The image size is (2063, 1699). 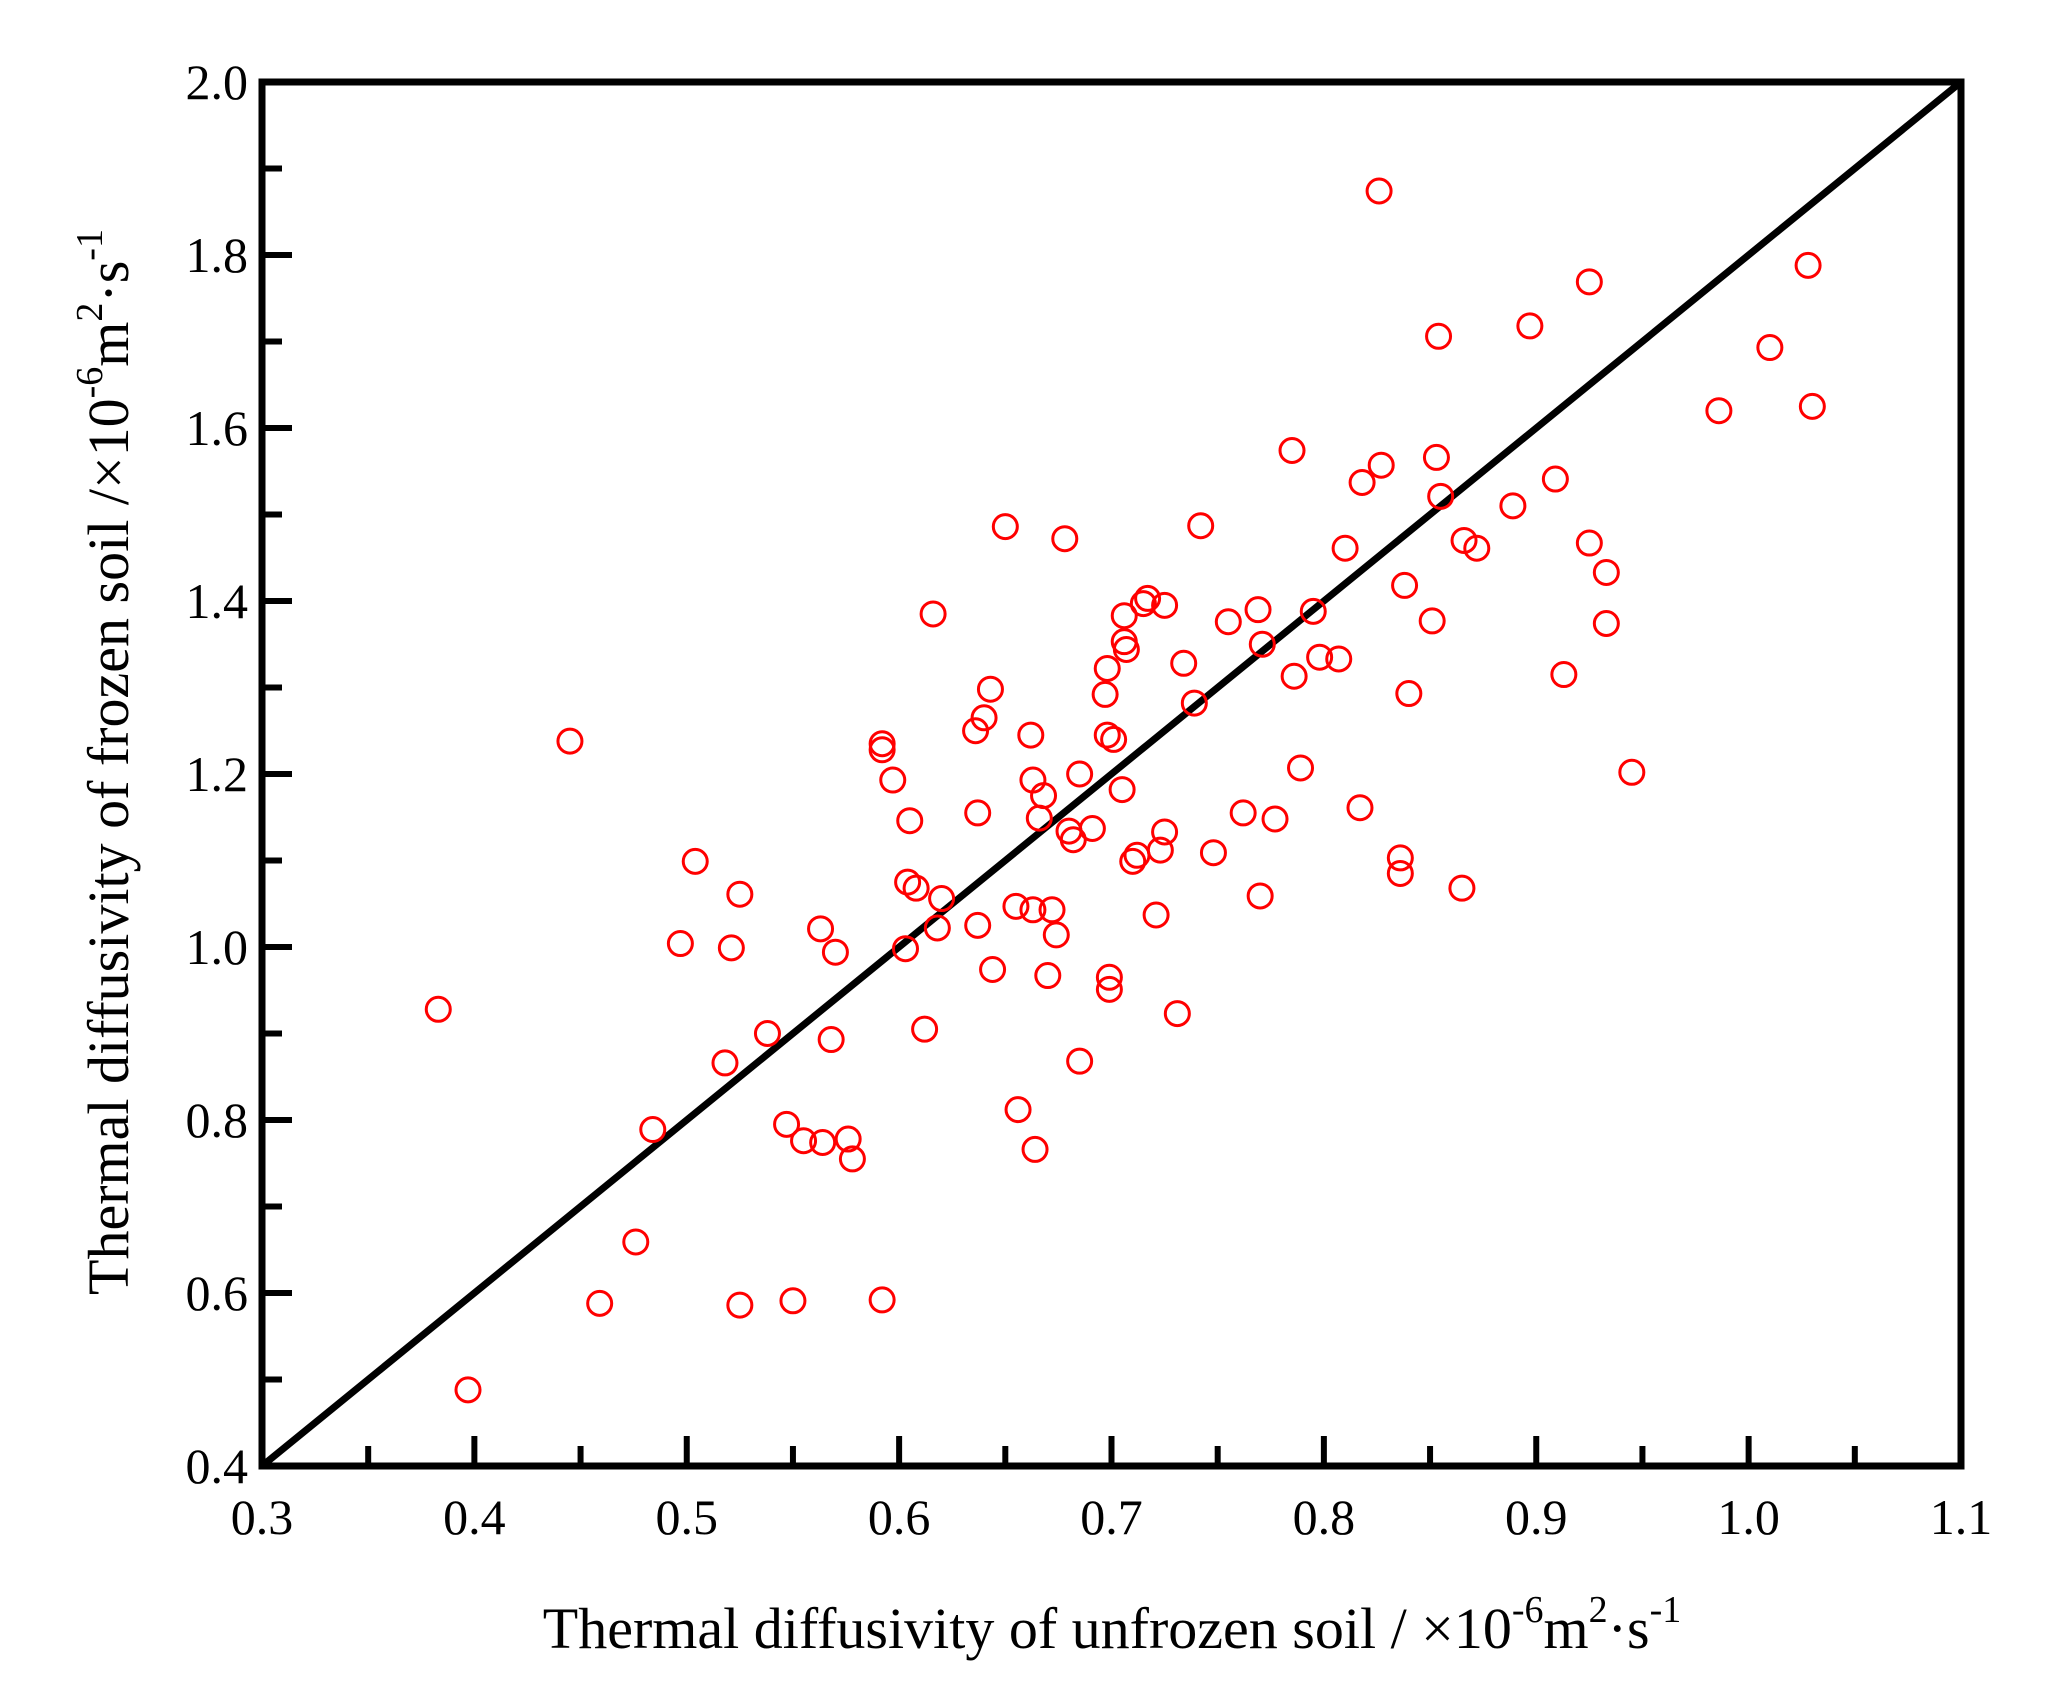 I want to click on y-tick-label: 1.2, so click(x=217, y=774).